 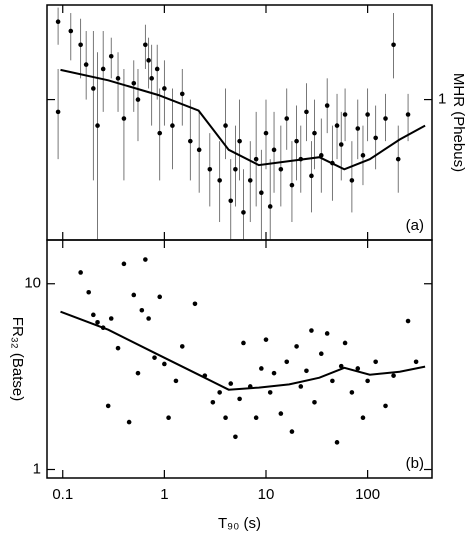 I want to click on y-axis-label: MHR (Phebus), so click(x=458, y=122).